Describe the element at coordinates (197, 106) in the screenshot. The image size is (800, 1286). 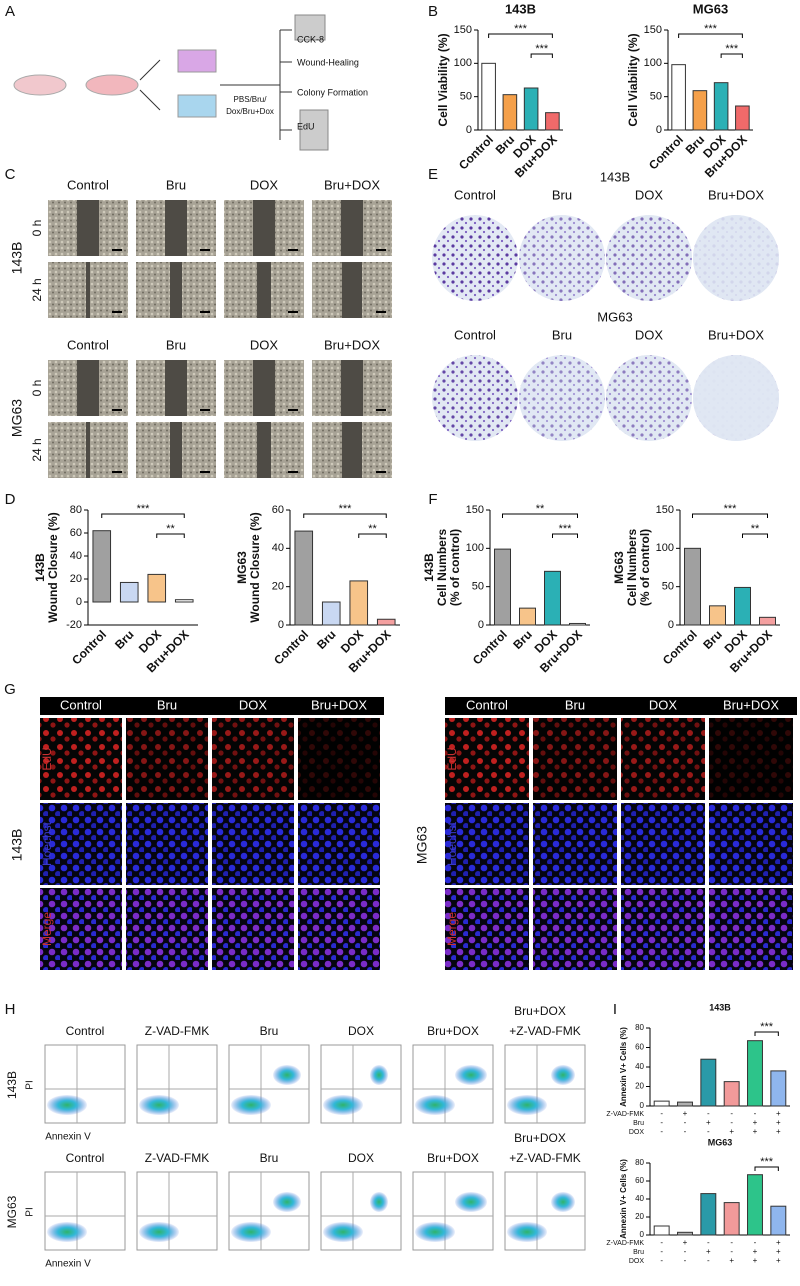
I see `plate` at that location.